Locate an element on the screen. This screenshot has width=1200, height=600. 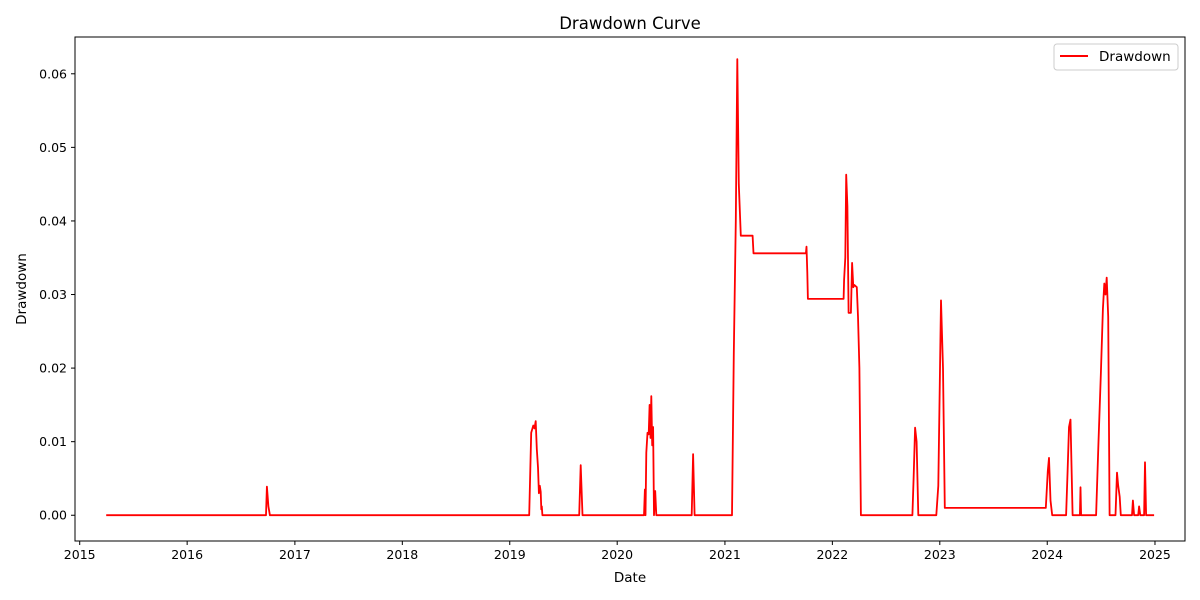
y-tick-label-0.03: 0.03 is located at coordinates (53, 294).